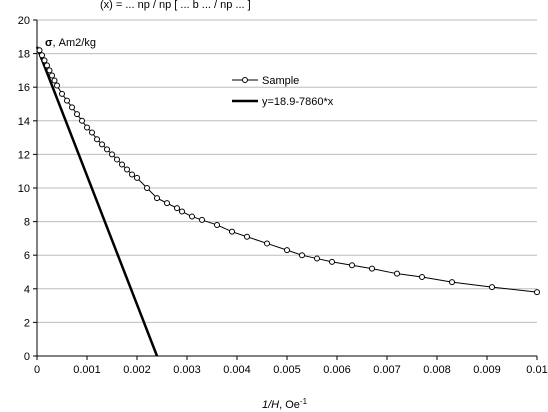 This screenshot has width=548, height=412. What do you see at coordinates (27, 357) in the screenshot?
I see `y-tick-label: 0` at bounding box center [27, 357].